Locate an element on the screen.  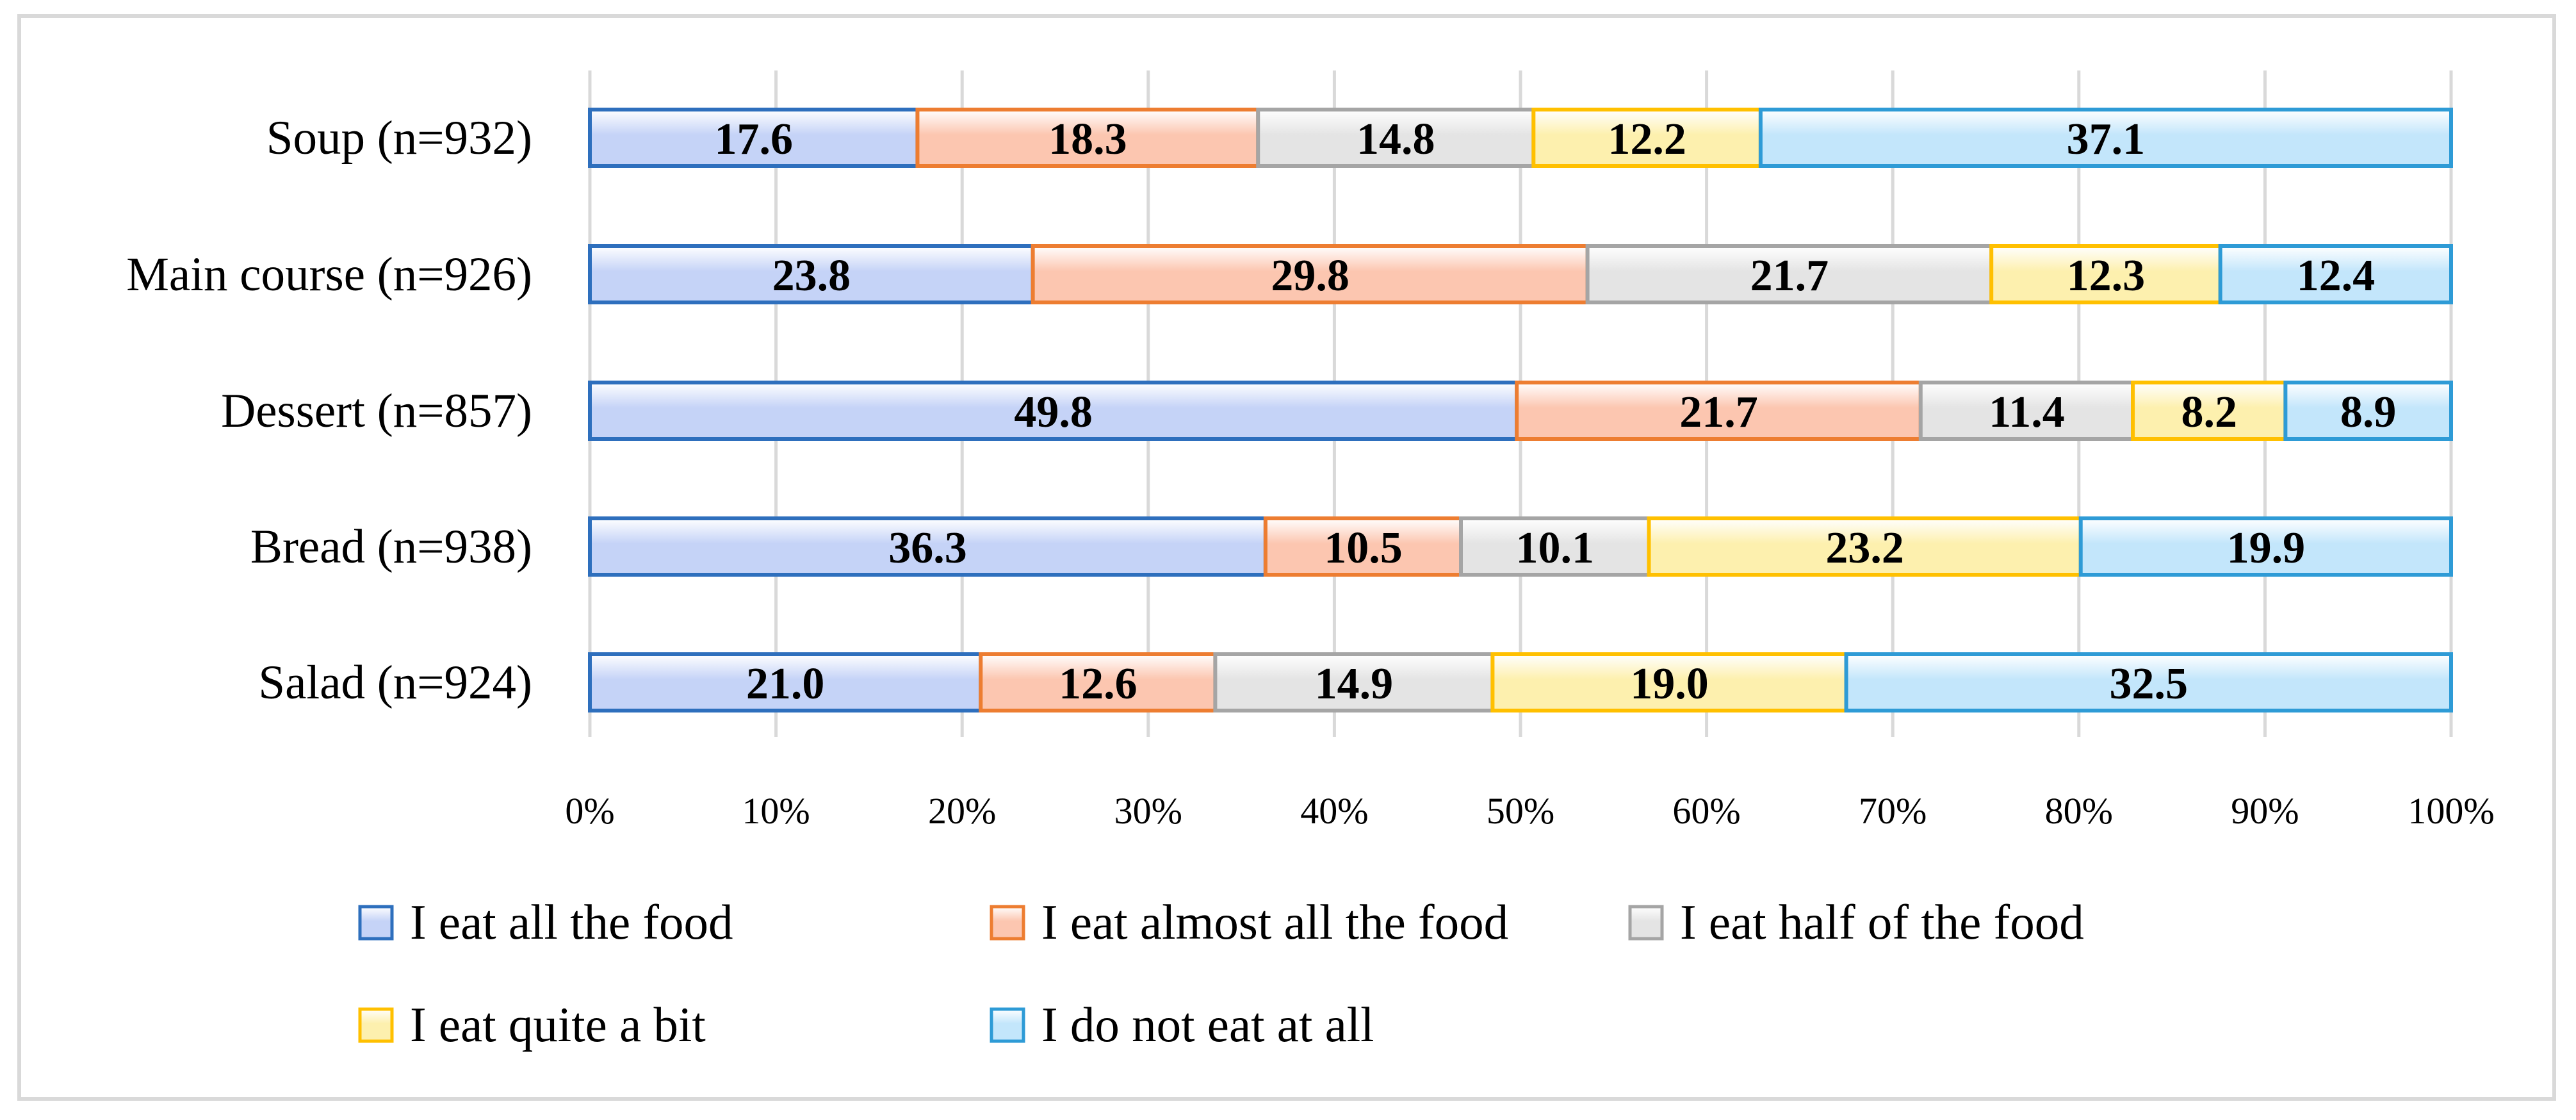
x-tick-label: 0% is located at coordinates (589, 811).